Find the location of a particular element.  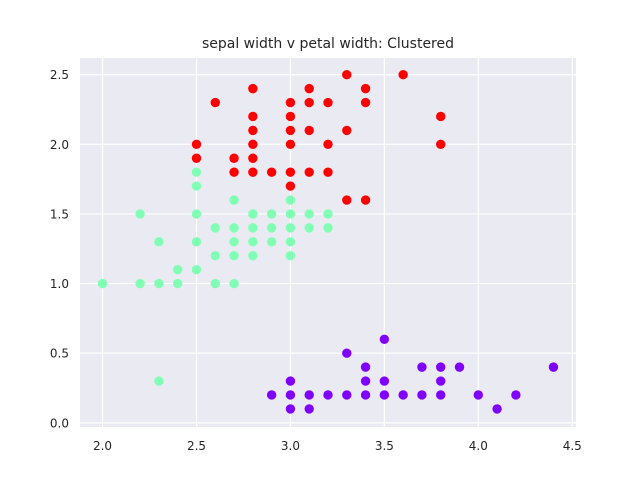

y-tick-label: 2.5 is located at coordinates (59, 75).